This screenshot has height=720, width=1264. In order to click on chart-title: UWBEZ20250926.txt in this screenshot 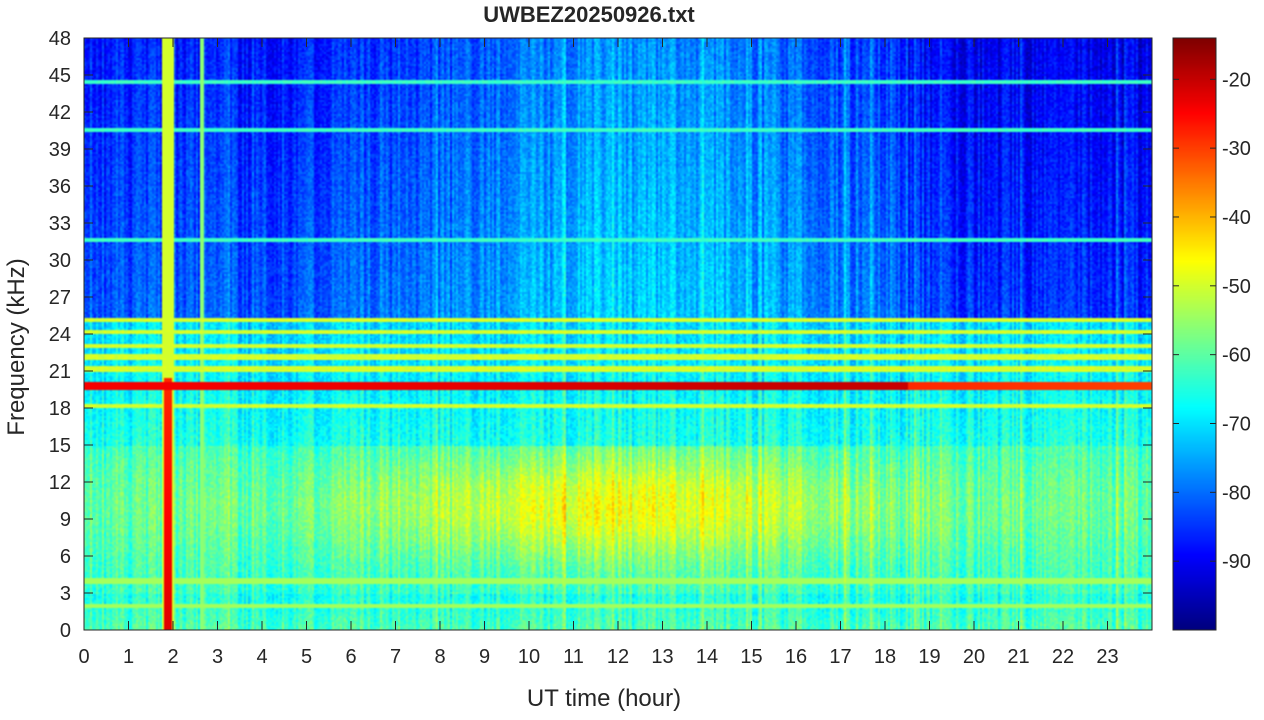, I will do `click(589, 14)`.